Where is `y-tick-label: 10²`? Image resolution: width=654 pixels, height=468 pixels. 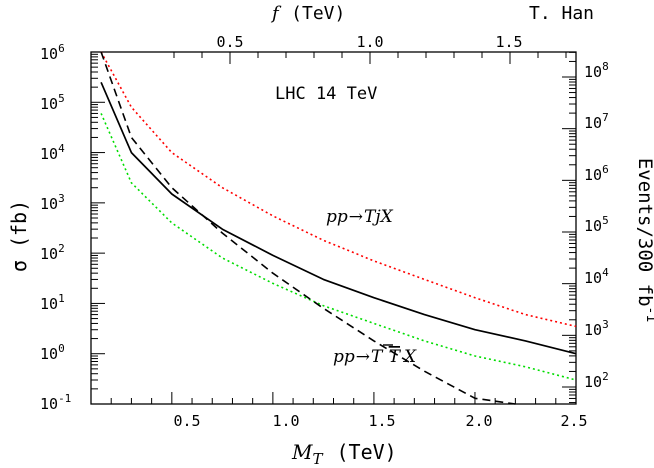 y-tick-label: 10² is located at coordinates (52, 252).